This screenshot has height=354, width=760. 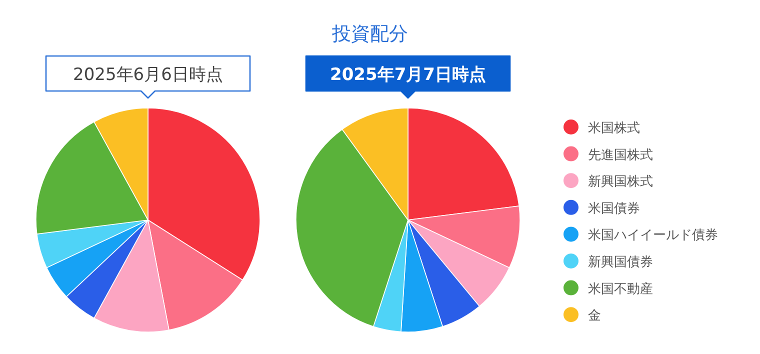 I want to click on legend-label: 米国債券, so click(x=614, y=208).